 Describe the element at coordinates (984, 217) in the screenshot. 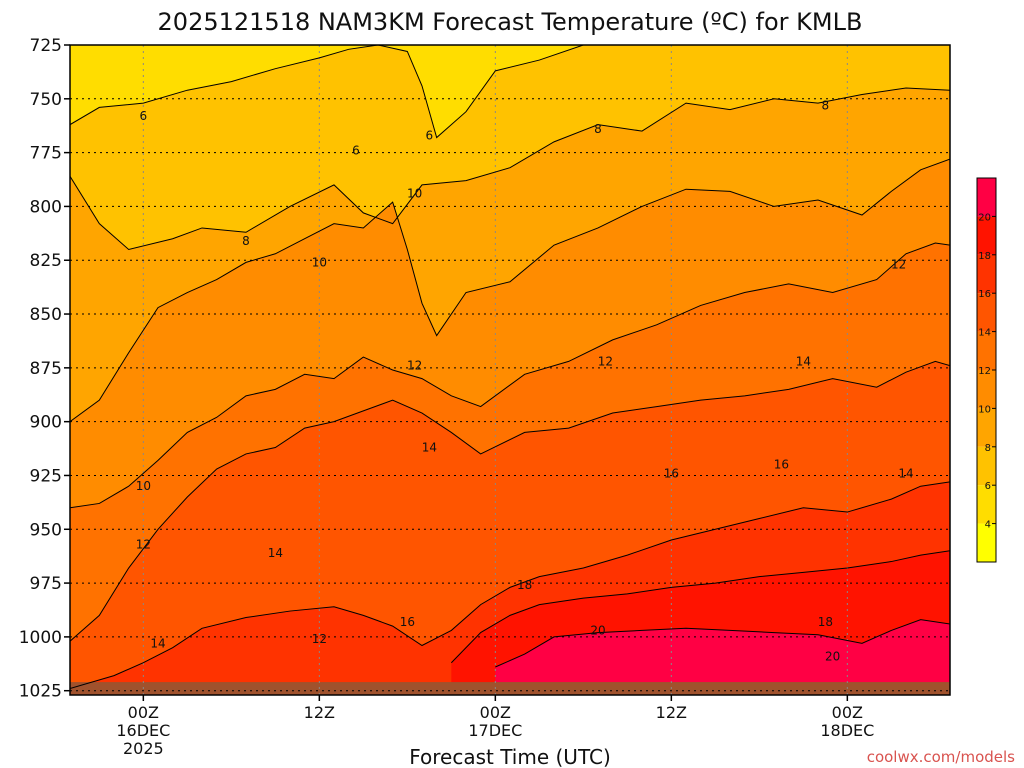

I see `colorbar-tick-label: 20` at that location.